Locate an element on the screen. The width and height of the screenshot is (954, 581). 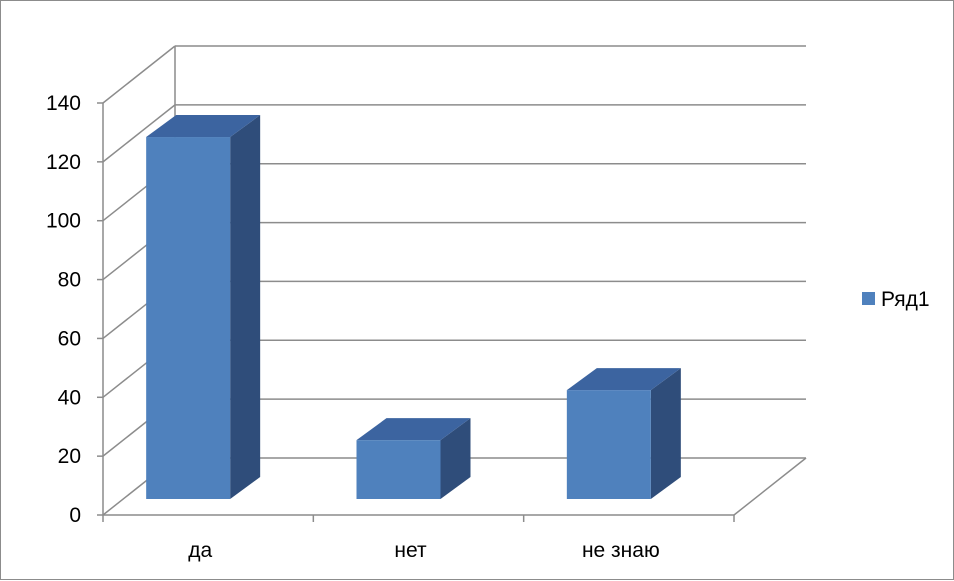
y-tick-label: 0 is located at coordinates (75, 515).